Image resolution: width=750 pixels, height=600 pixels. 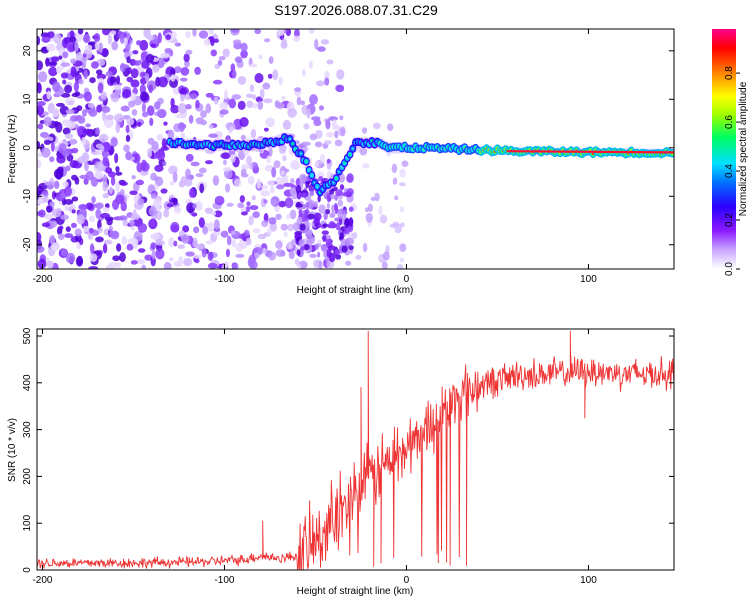 What do you see at coordinates (312, 175) in the screenshot?
I see `ridge-core` at bounding box center [312, 175].